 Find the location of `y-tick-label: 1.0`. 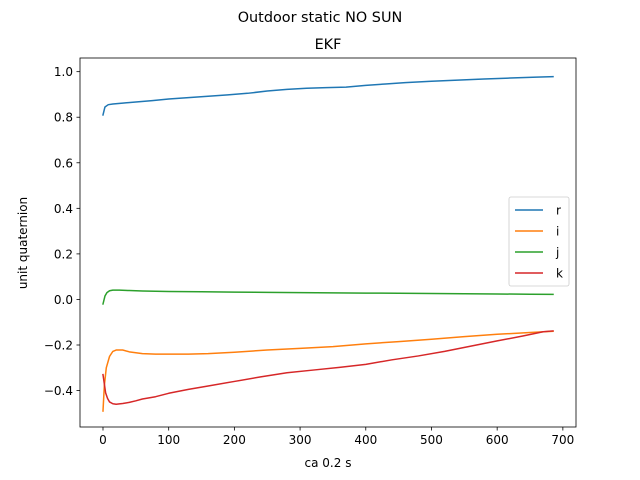

y-tick-label: 1.0 is located at coordinates (63, 72).